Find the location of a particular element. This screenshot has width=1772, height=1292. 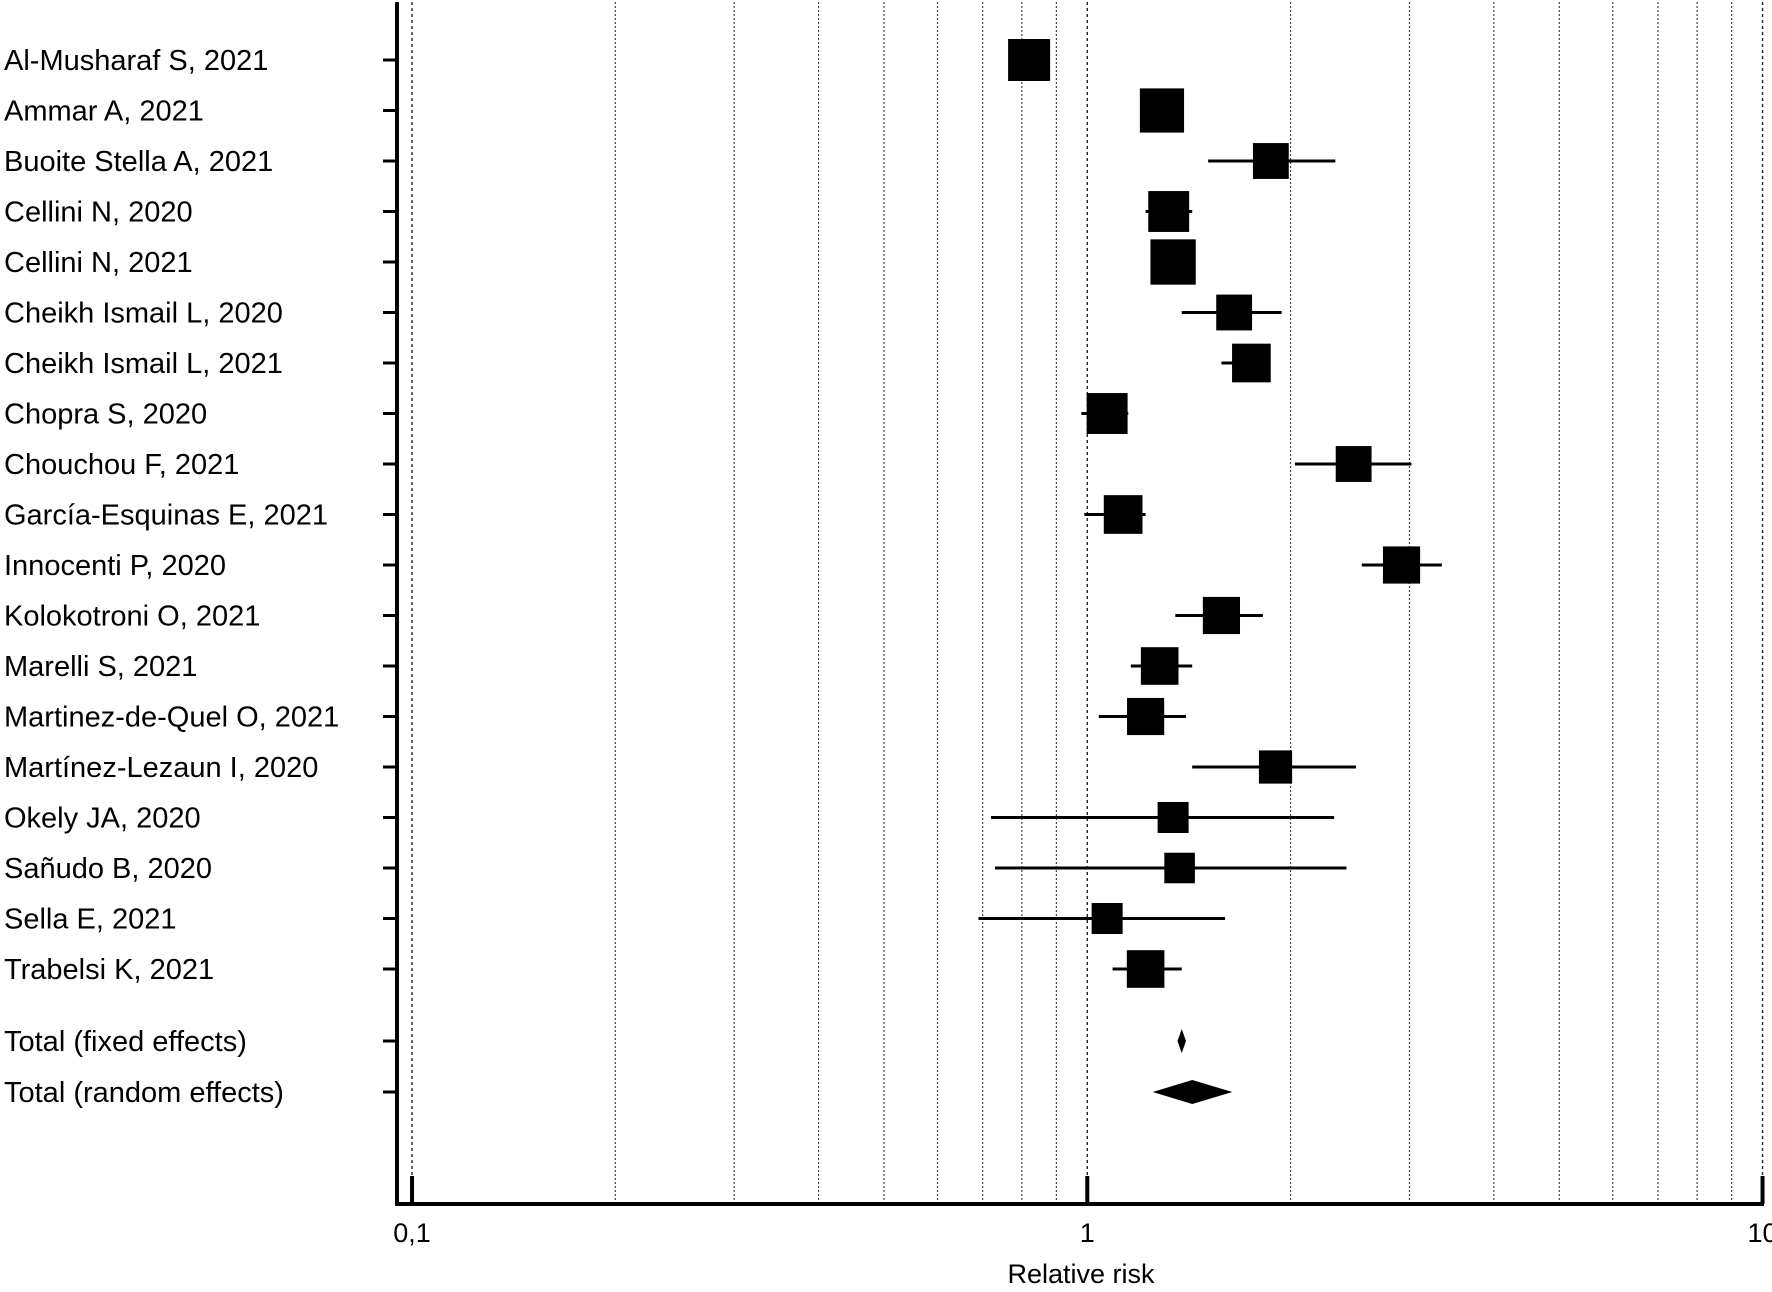

study-row: Sañudo B, 2020 is located at coordinates (675, 868).